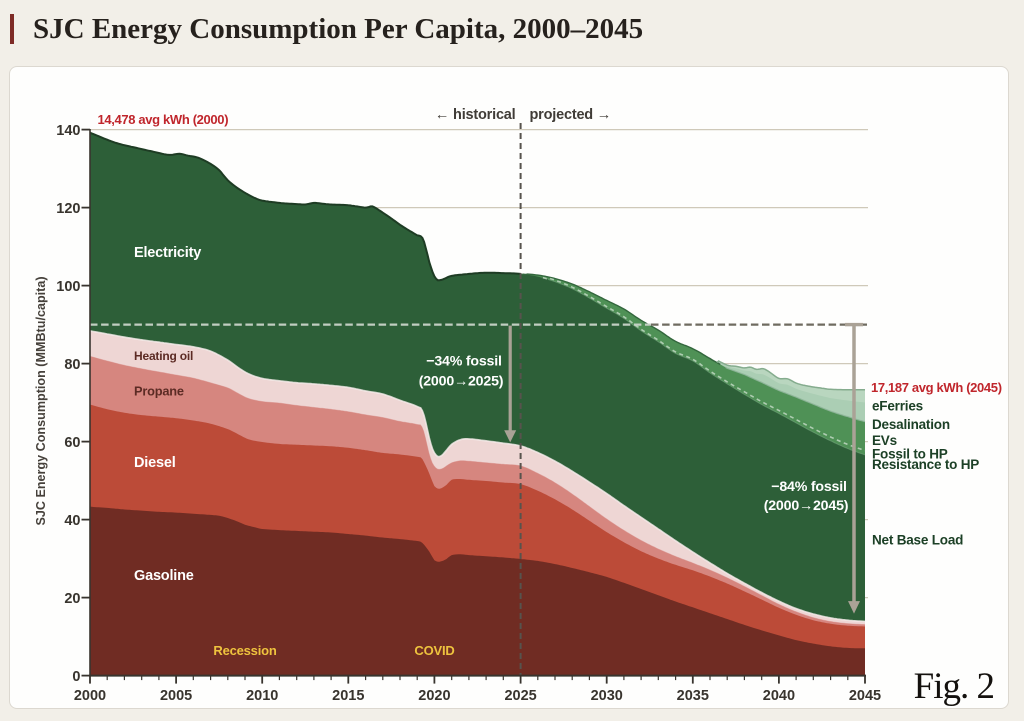 This screenshot has width=1024, height=721. I want to click on svg-text: 2000, so click(90, 696).